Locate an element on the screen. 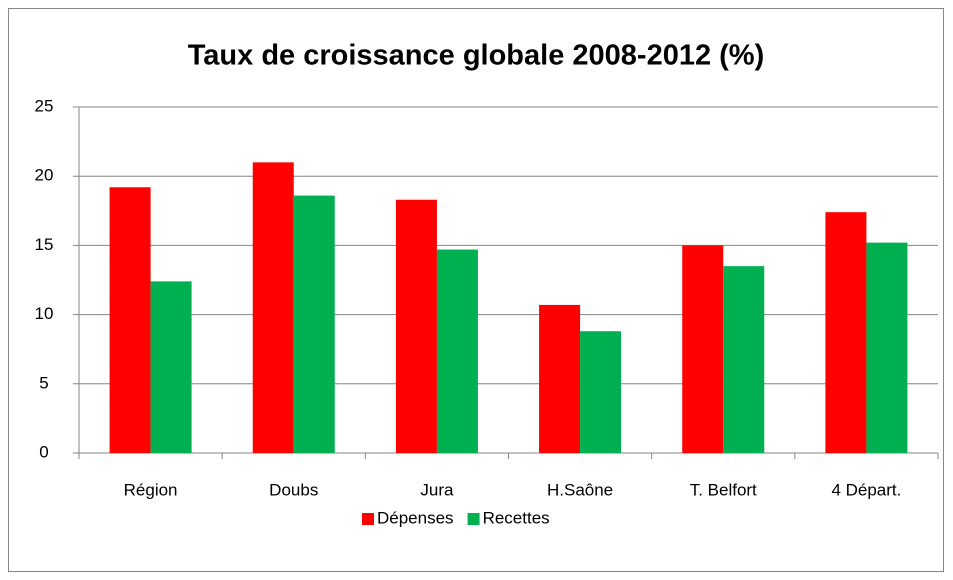  y-tick-label: 0 is located at coordinates (43, 451).